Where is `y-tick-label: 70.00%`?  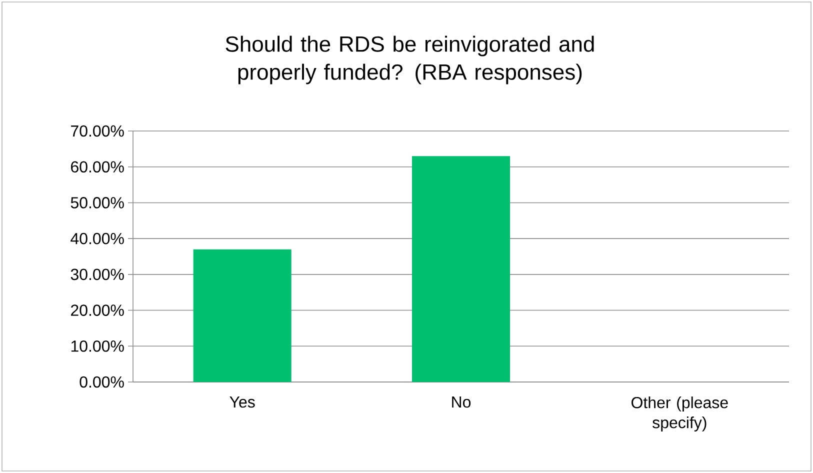 y-tick-label: 70.00% is located at coordinates (97, 131).